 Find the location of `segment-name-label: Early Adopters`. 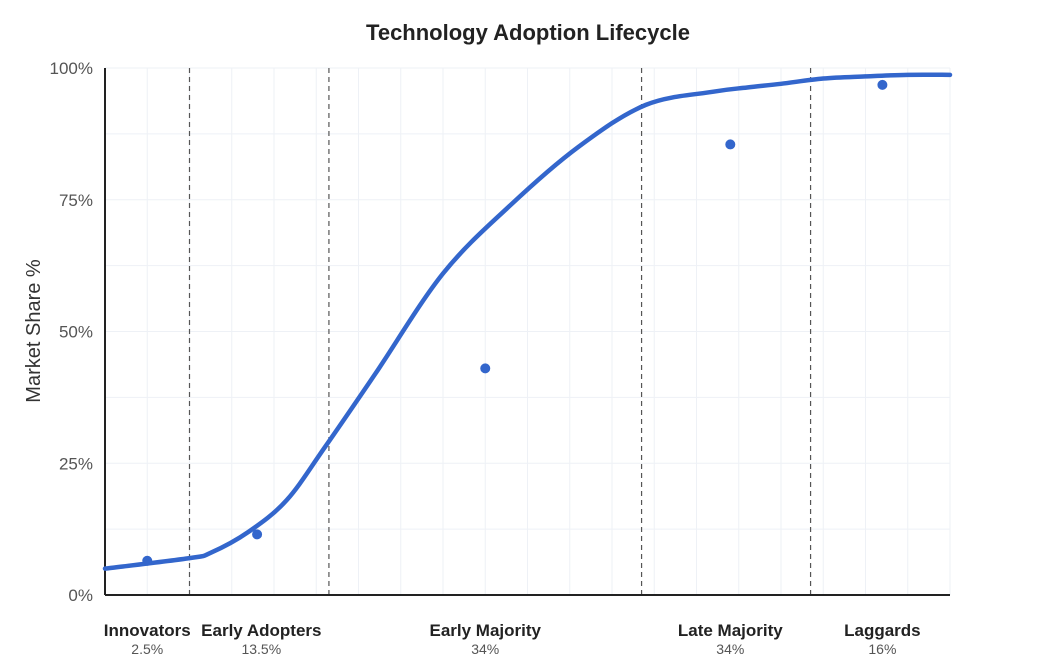

segment-name-label: Early Adopters is located at coordinates (261, 630).